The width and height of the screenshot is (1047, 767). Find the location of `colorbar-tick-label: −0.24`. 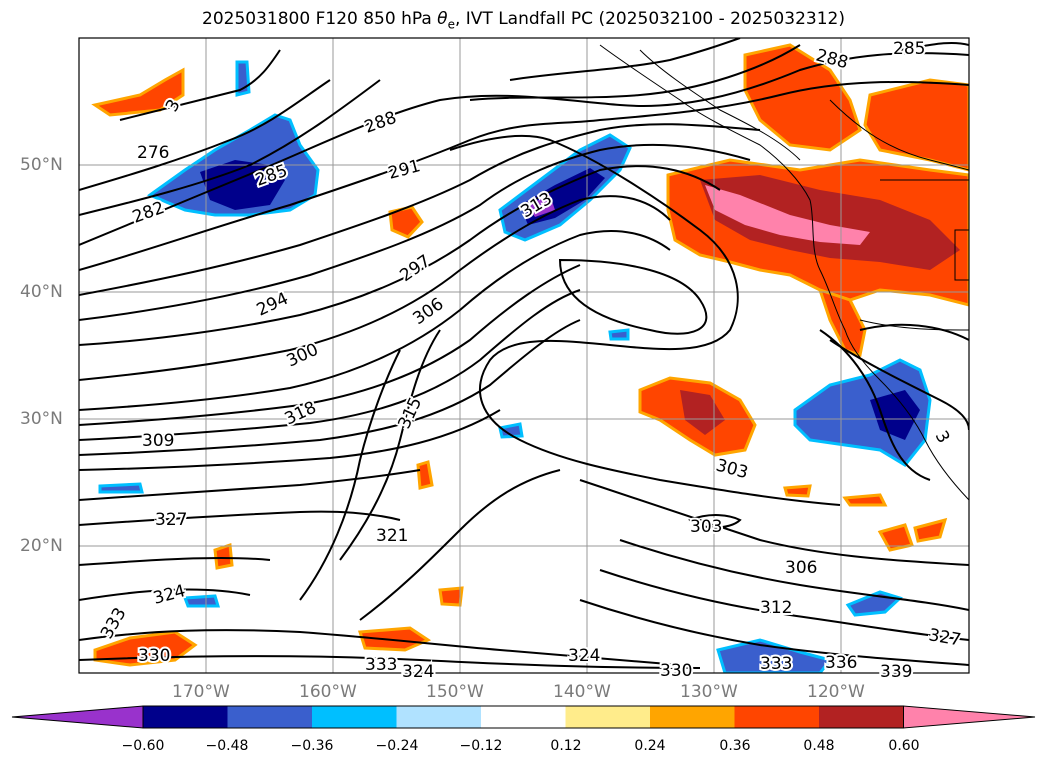

colorbar-tick-label: −0.24 is located at coordinates (397, 746).